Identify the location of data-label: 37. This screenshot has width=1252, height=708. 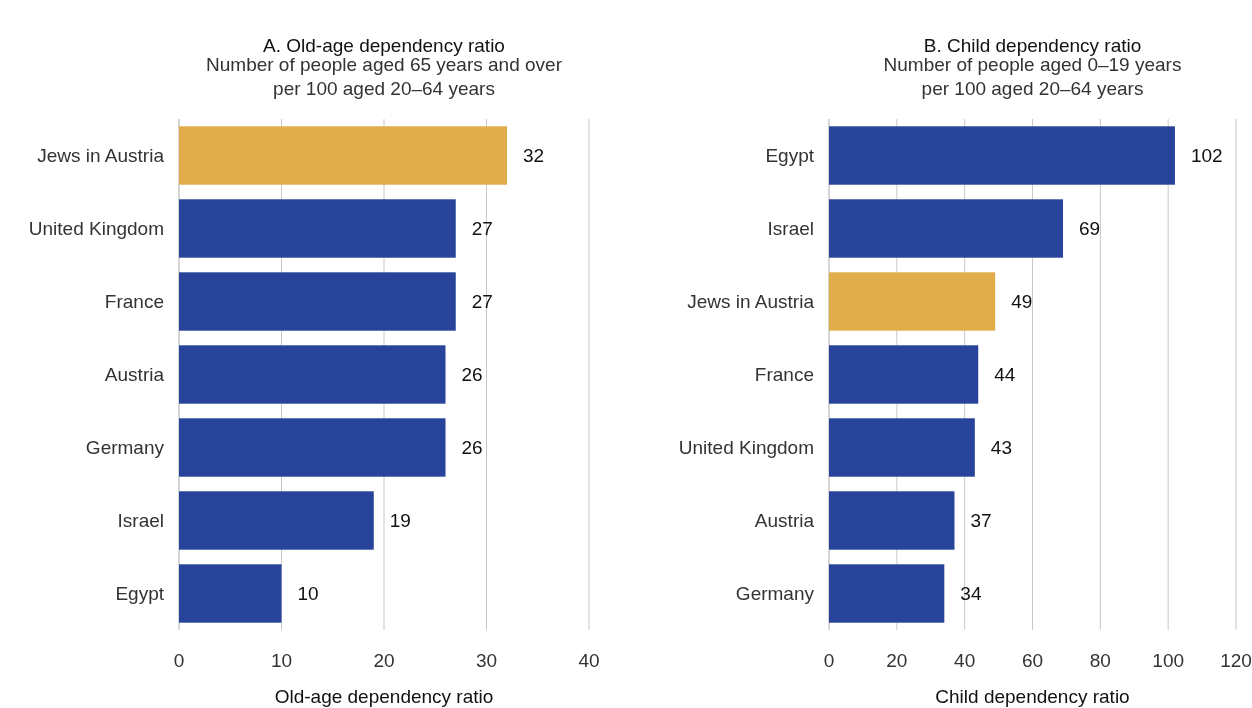
(981, 520).